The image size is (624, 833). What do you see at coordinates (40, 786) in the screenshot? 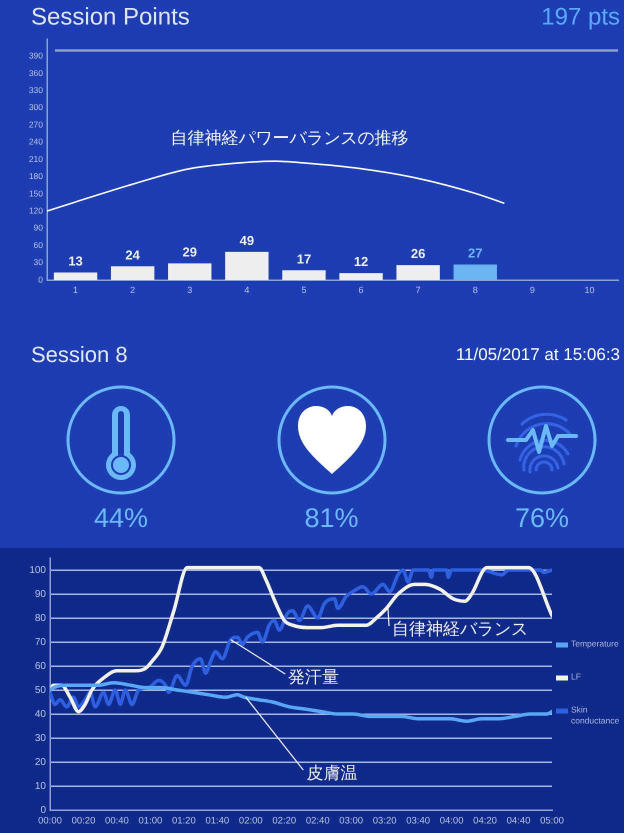
I see `y-tick-label: 10` at bounding box center [40, 786].